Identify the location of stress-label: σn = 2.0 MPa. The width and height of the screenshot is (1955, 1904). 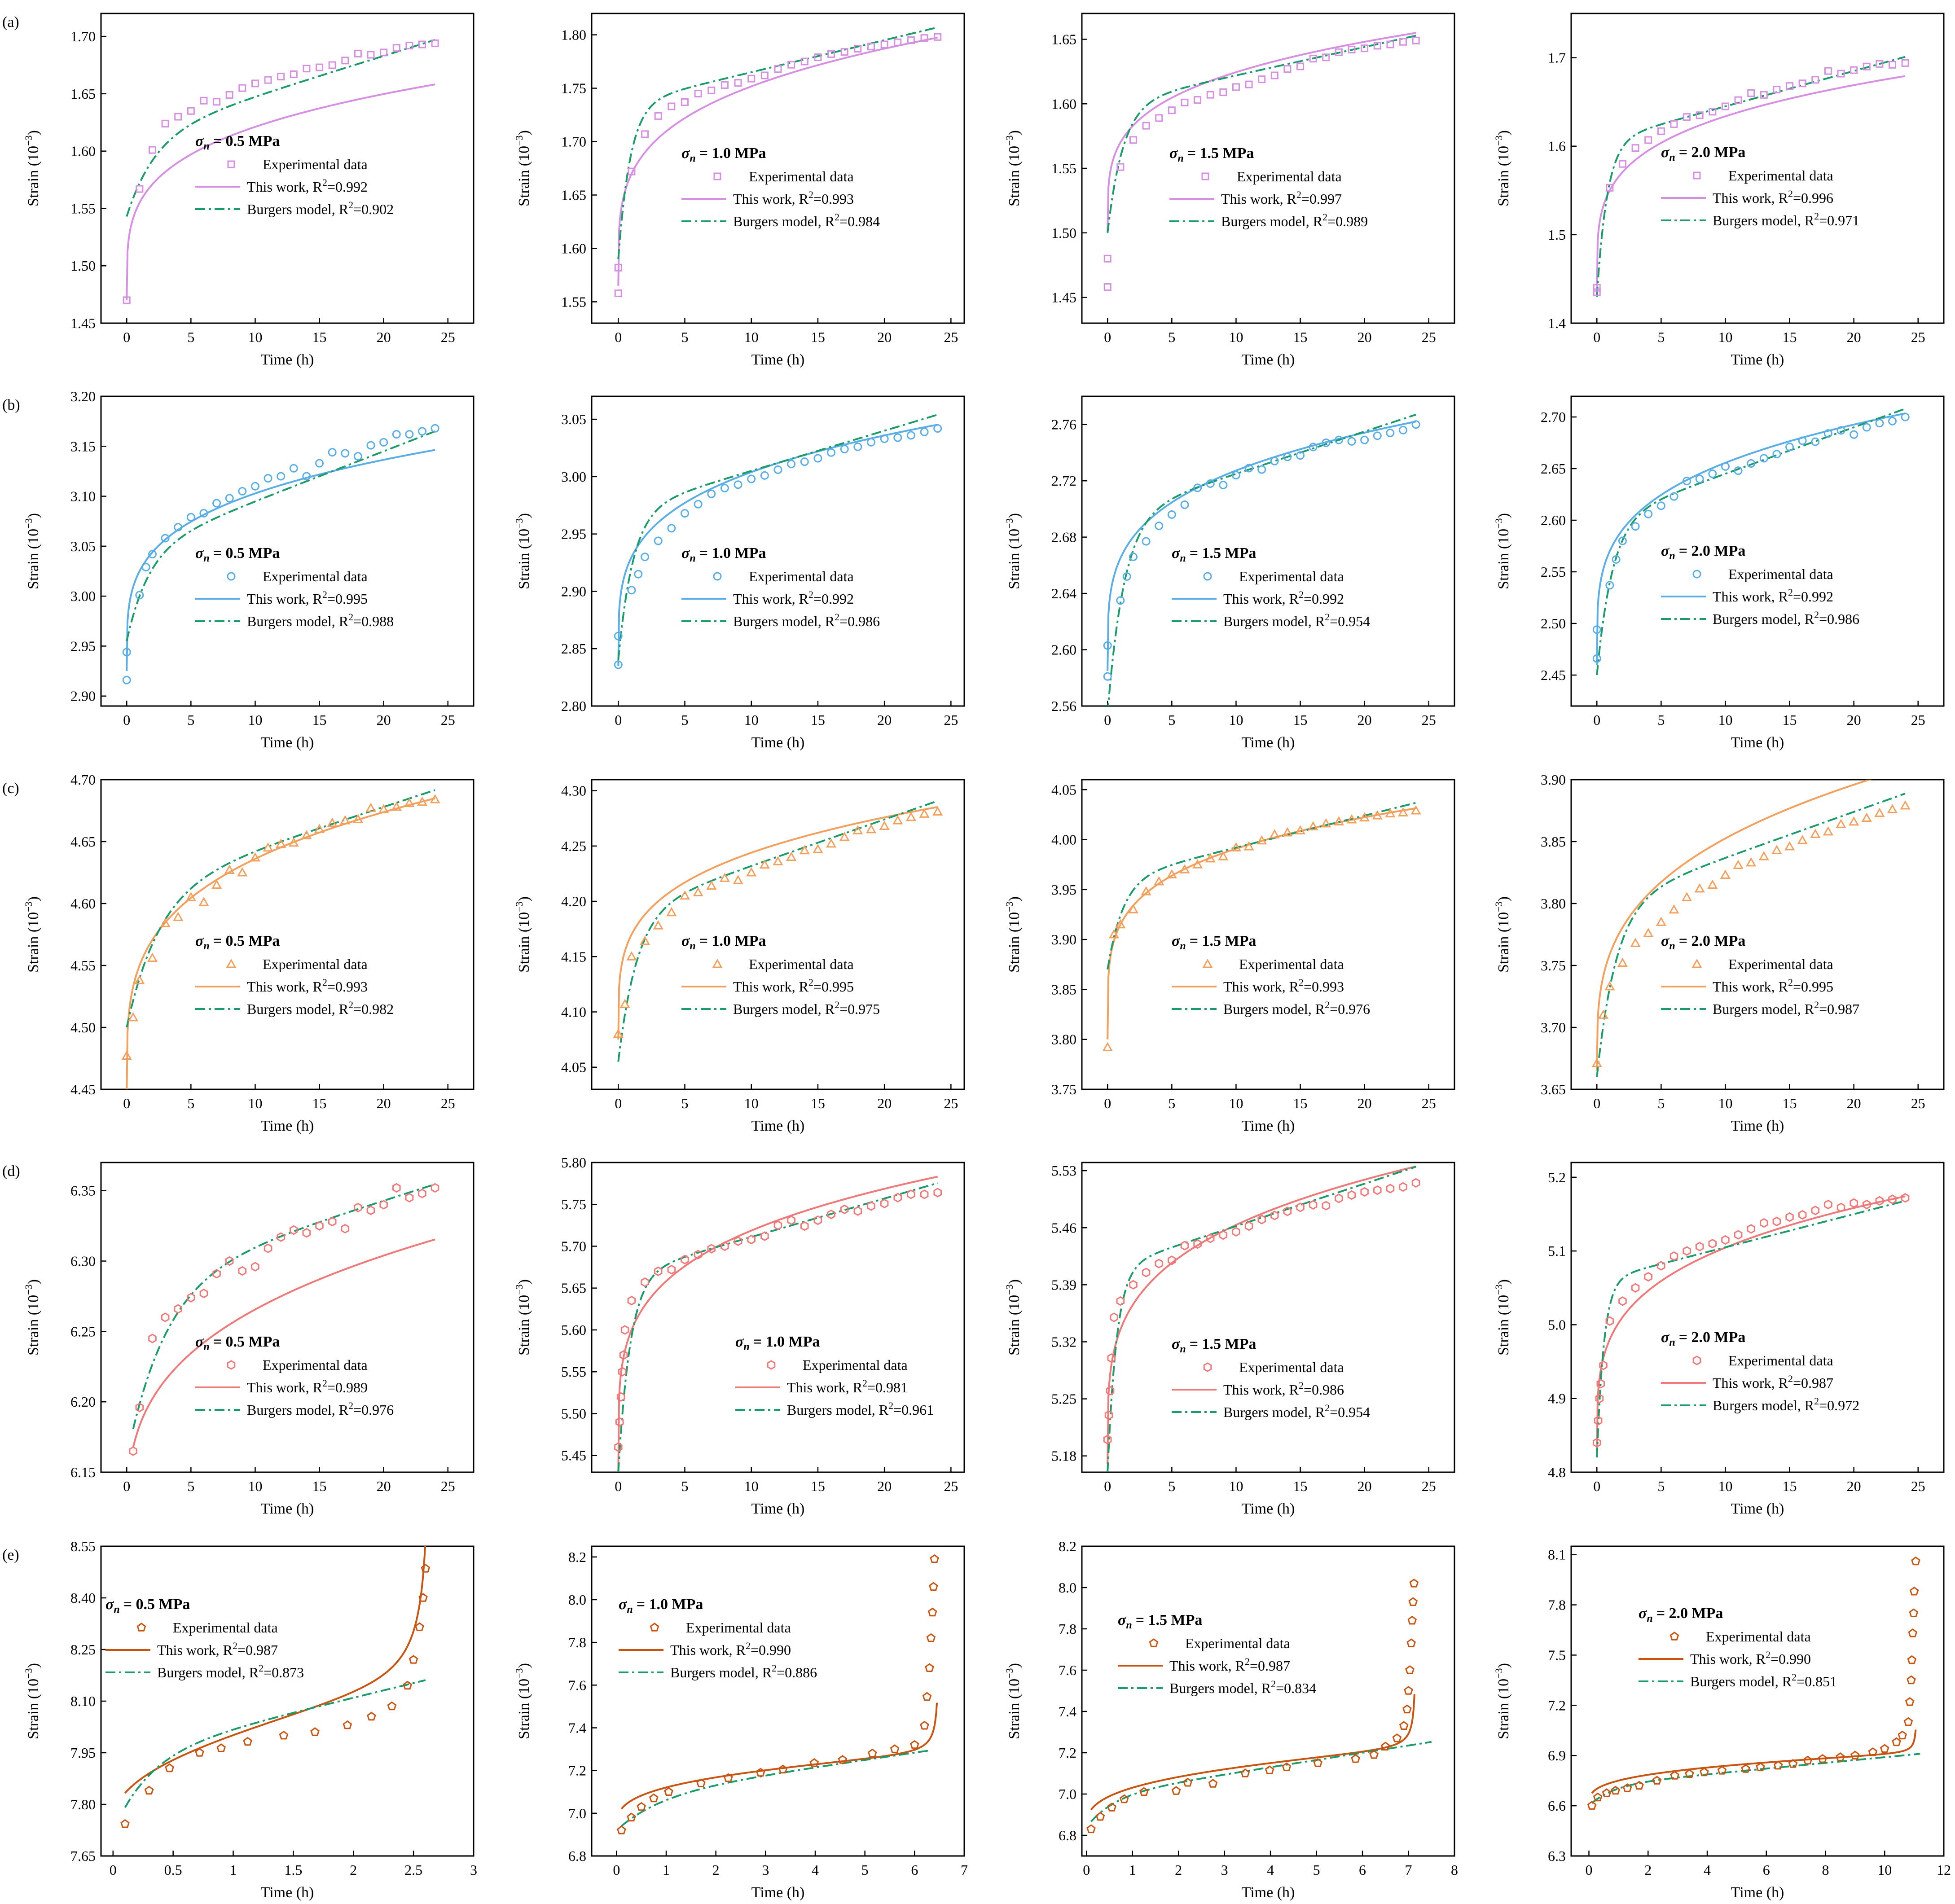
(1703, 1338).